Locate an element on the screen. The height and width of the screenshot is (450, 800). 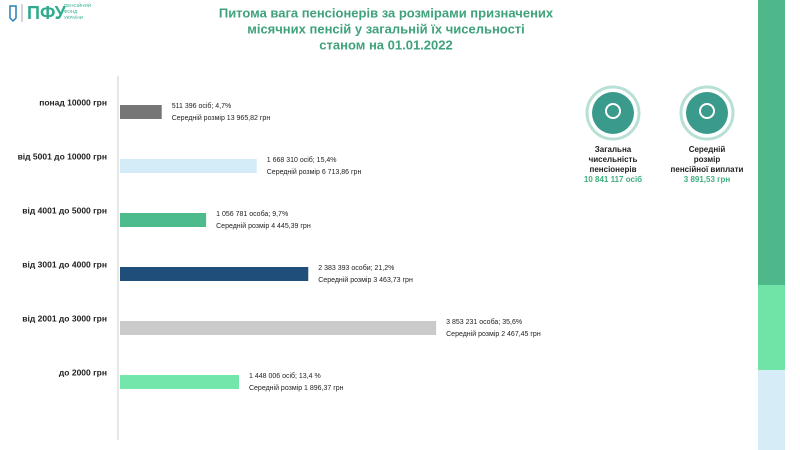
stat-value: 10 841 117 осіб is located at coordinates (613, 179).